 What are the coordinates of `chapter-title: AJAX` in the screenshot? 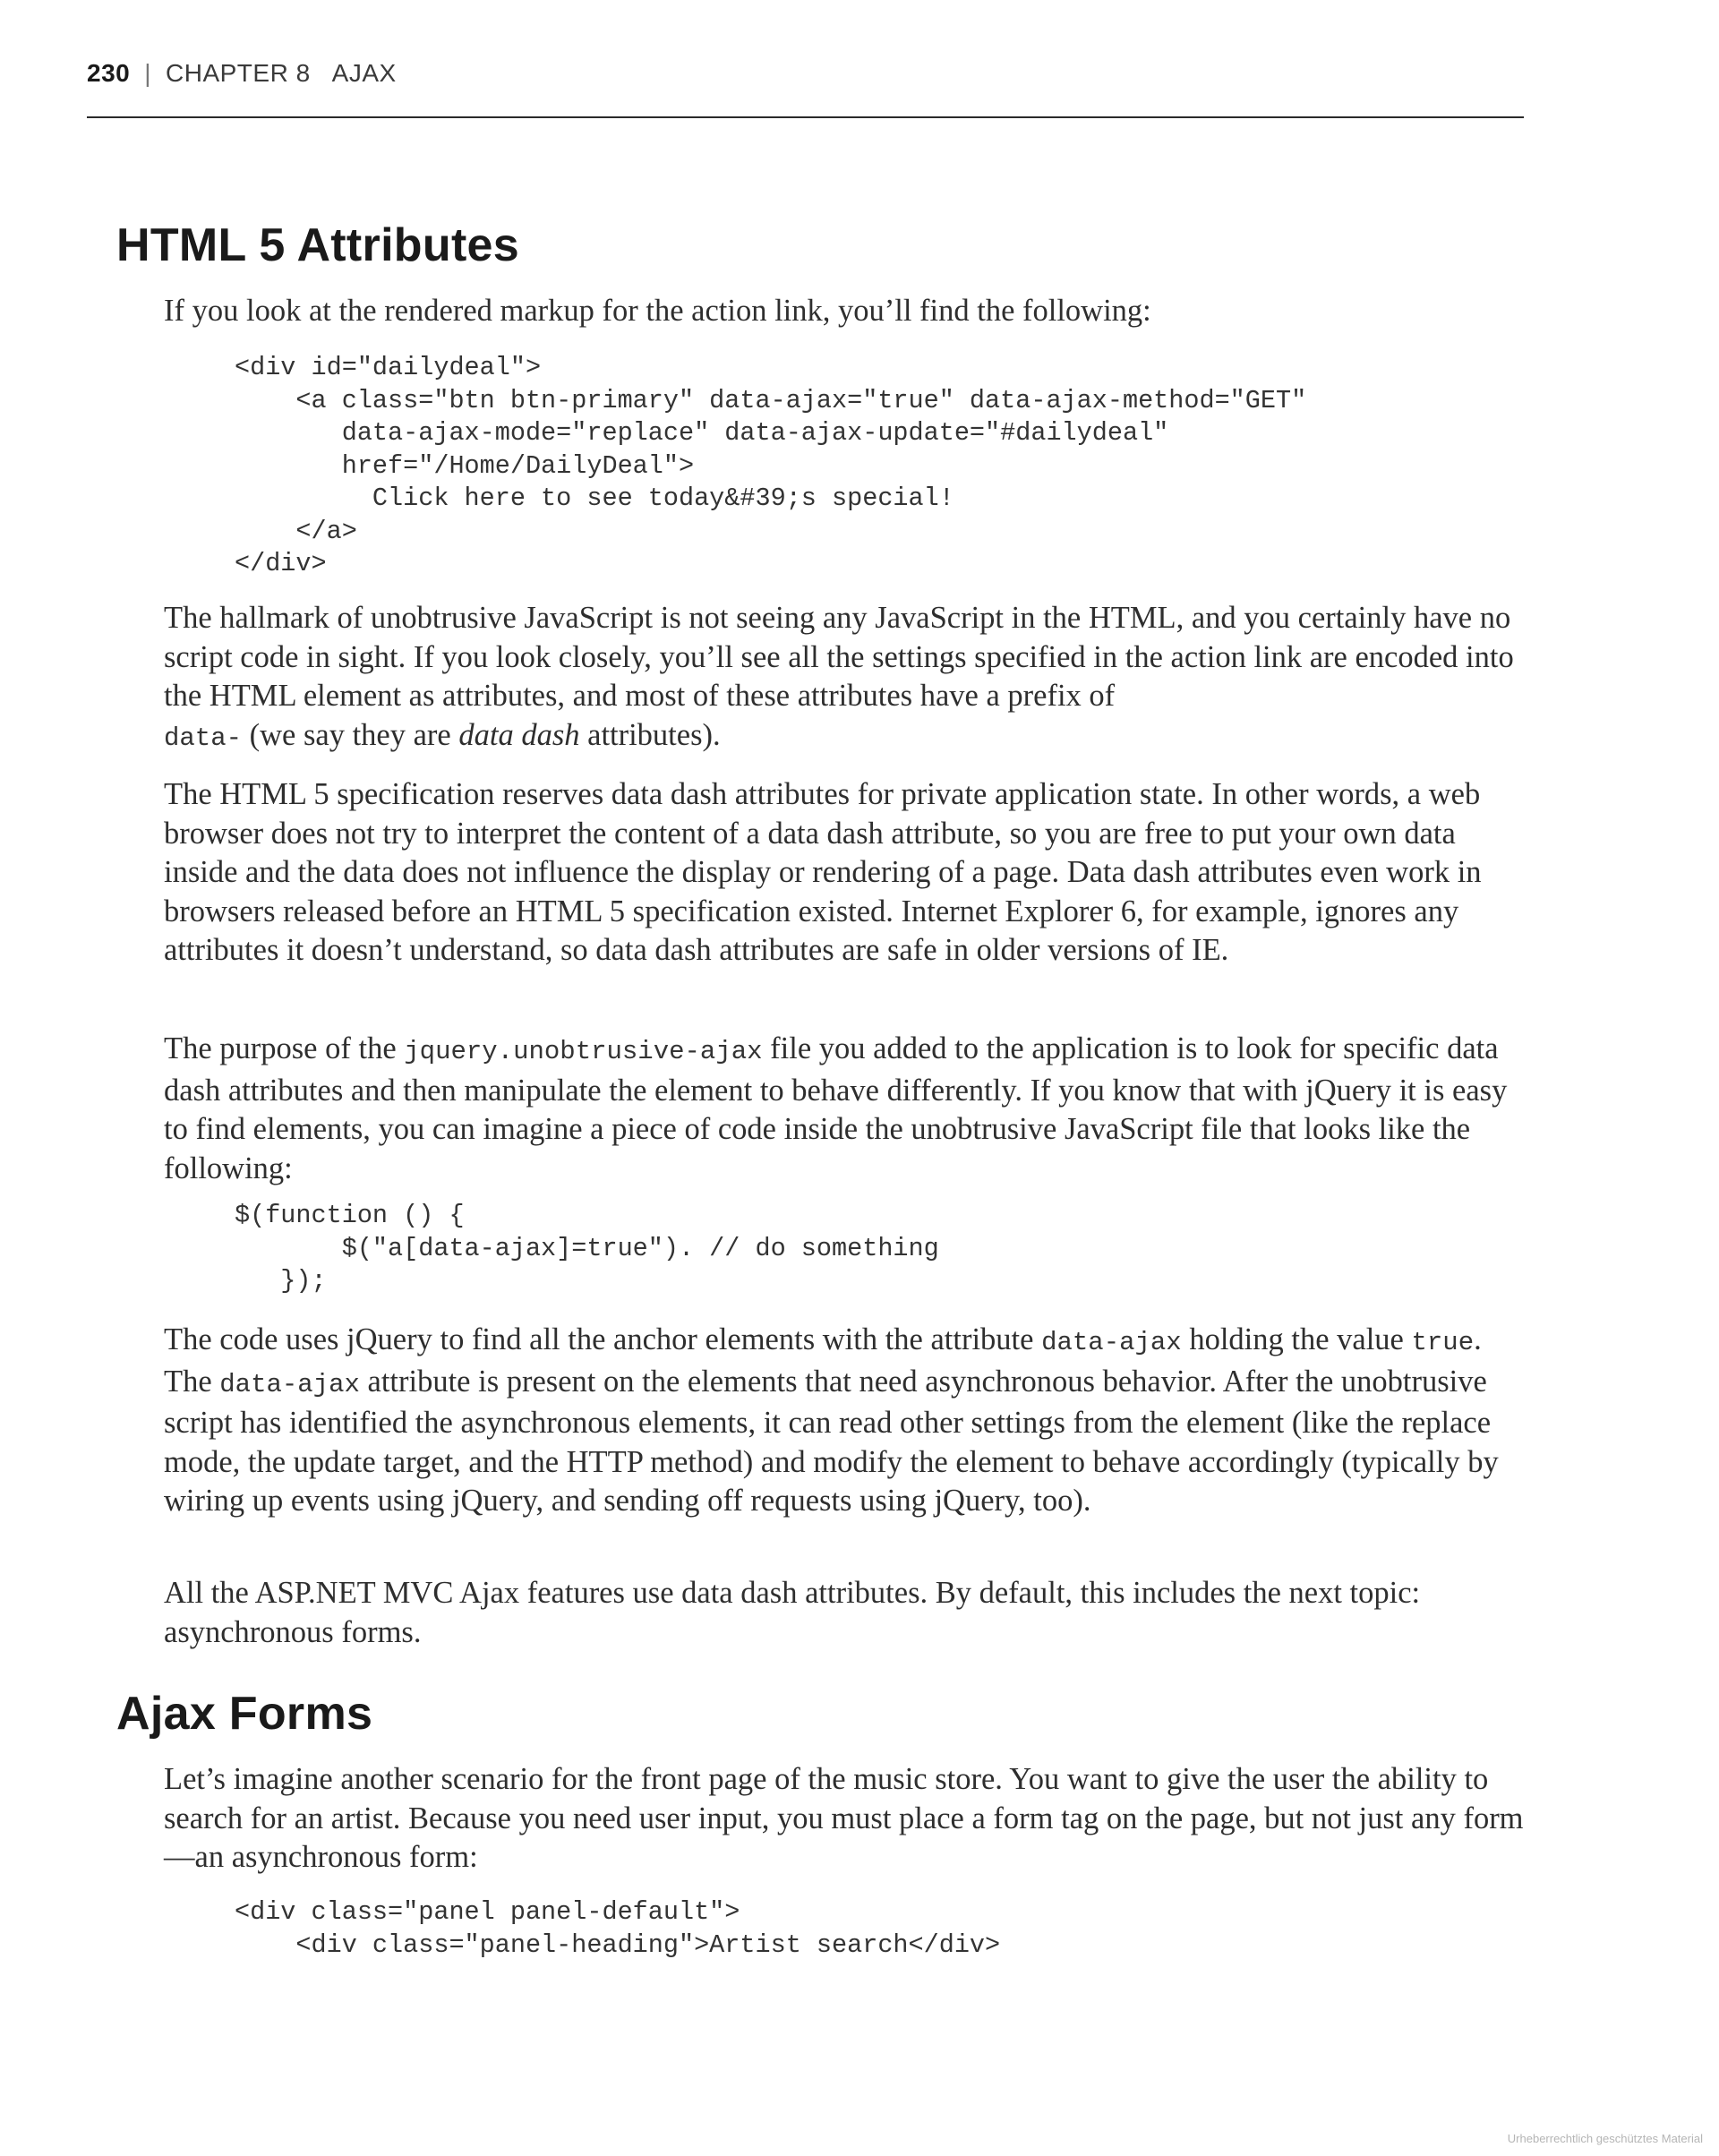 It's located at (364, 73).